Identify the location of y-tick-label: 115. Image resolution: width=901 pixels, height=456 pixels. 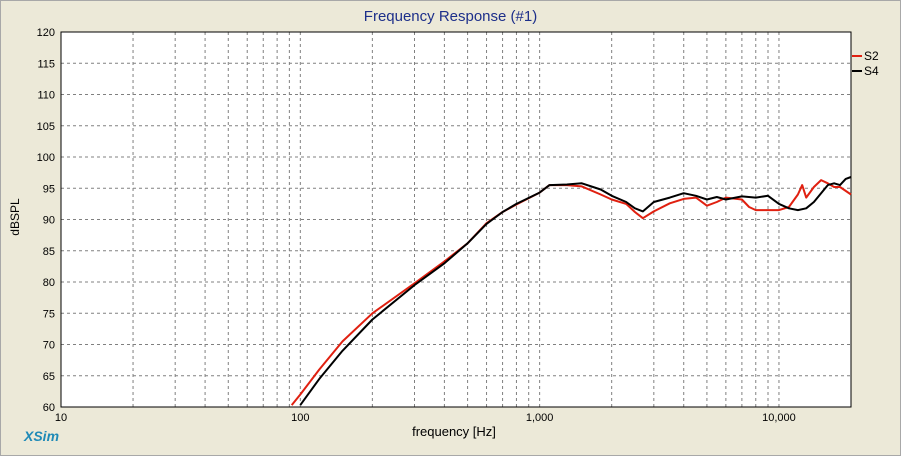
(46, 64).